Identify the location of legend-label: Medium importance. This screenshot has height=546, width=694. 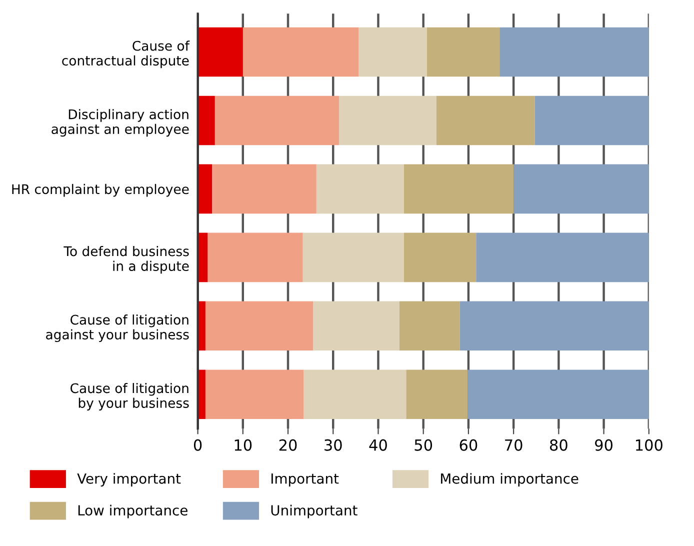
(509, 480).